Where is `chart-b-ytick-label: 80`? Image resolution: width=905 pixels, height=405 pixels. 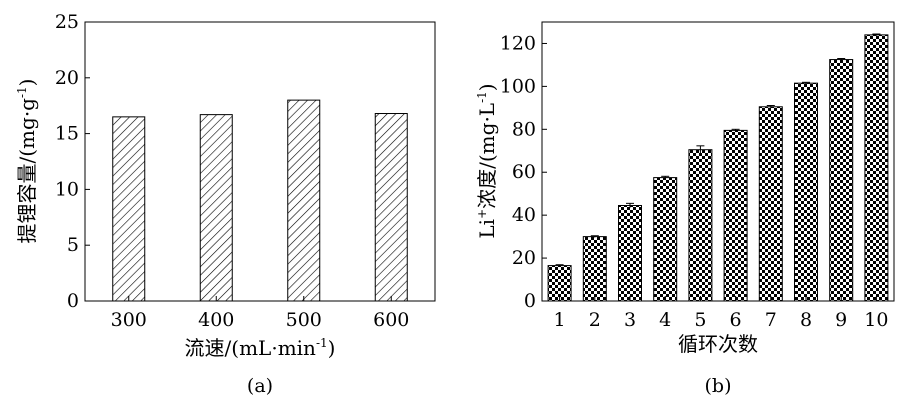 chart-b-ytick-label: 80 is located at coordinates (524, 129).